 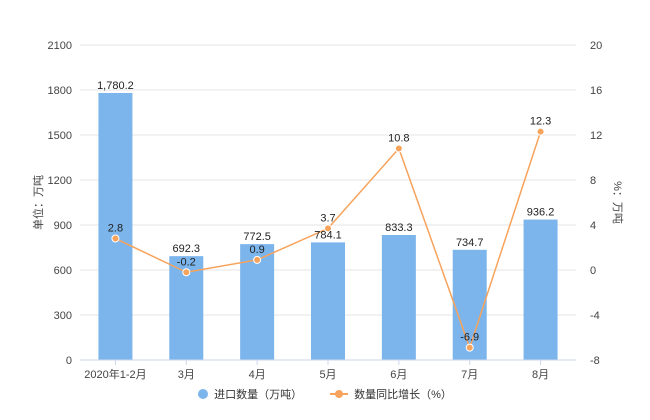 What do you see at coordinates (469, 375) in the screenshot?
I see `x-tick-label: 7月` at bounding box center [469, 375].